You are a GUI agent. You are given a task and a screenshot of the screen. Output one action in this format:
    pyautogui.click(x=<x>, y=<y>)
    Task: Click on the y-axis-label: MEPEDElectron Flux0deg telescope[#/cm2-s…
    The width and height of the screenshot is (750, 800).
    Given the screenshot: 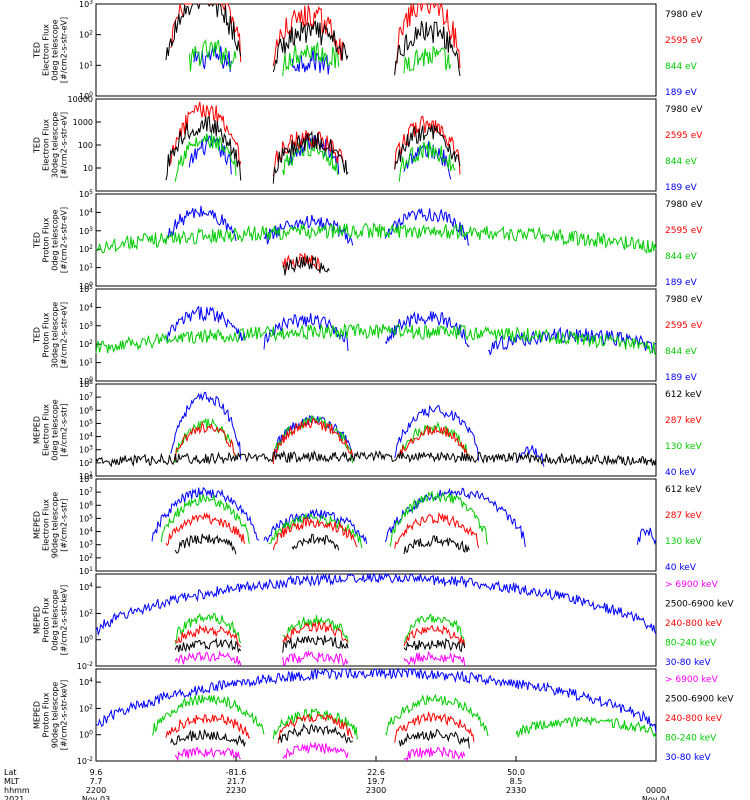 What is the action you would take?
    pyautogui.click(x=51, y=429)
    